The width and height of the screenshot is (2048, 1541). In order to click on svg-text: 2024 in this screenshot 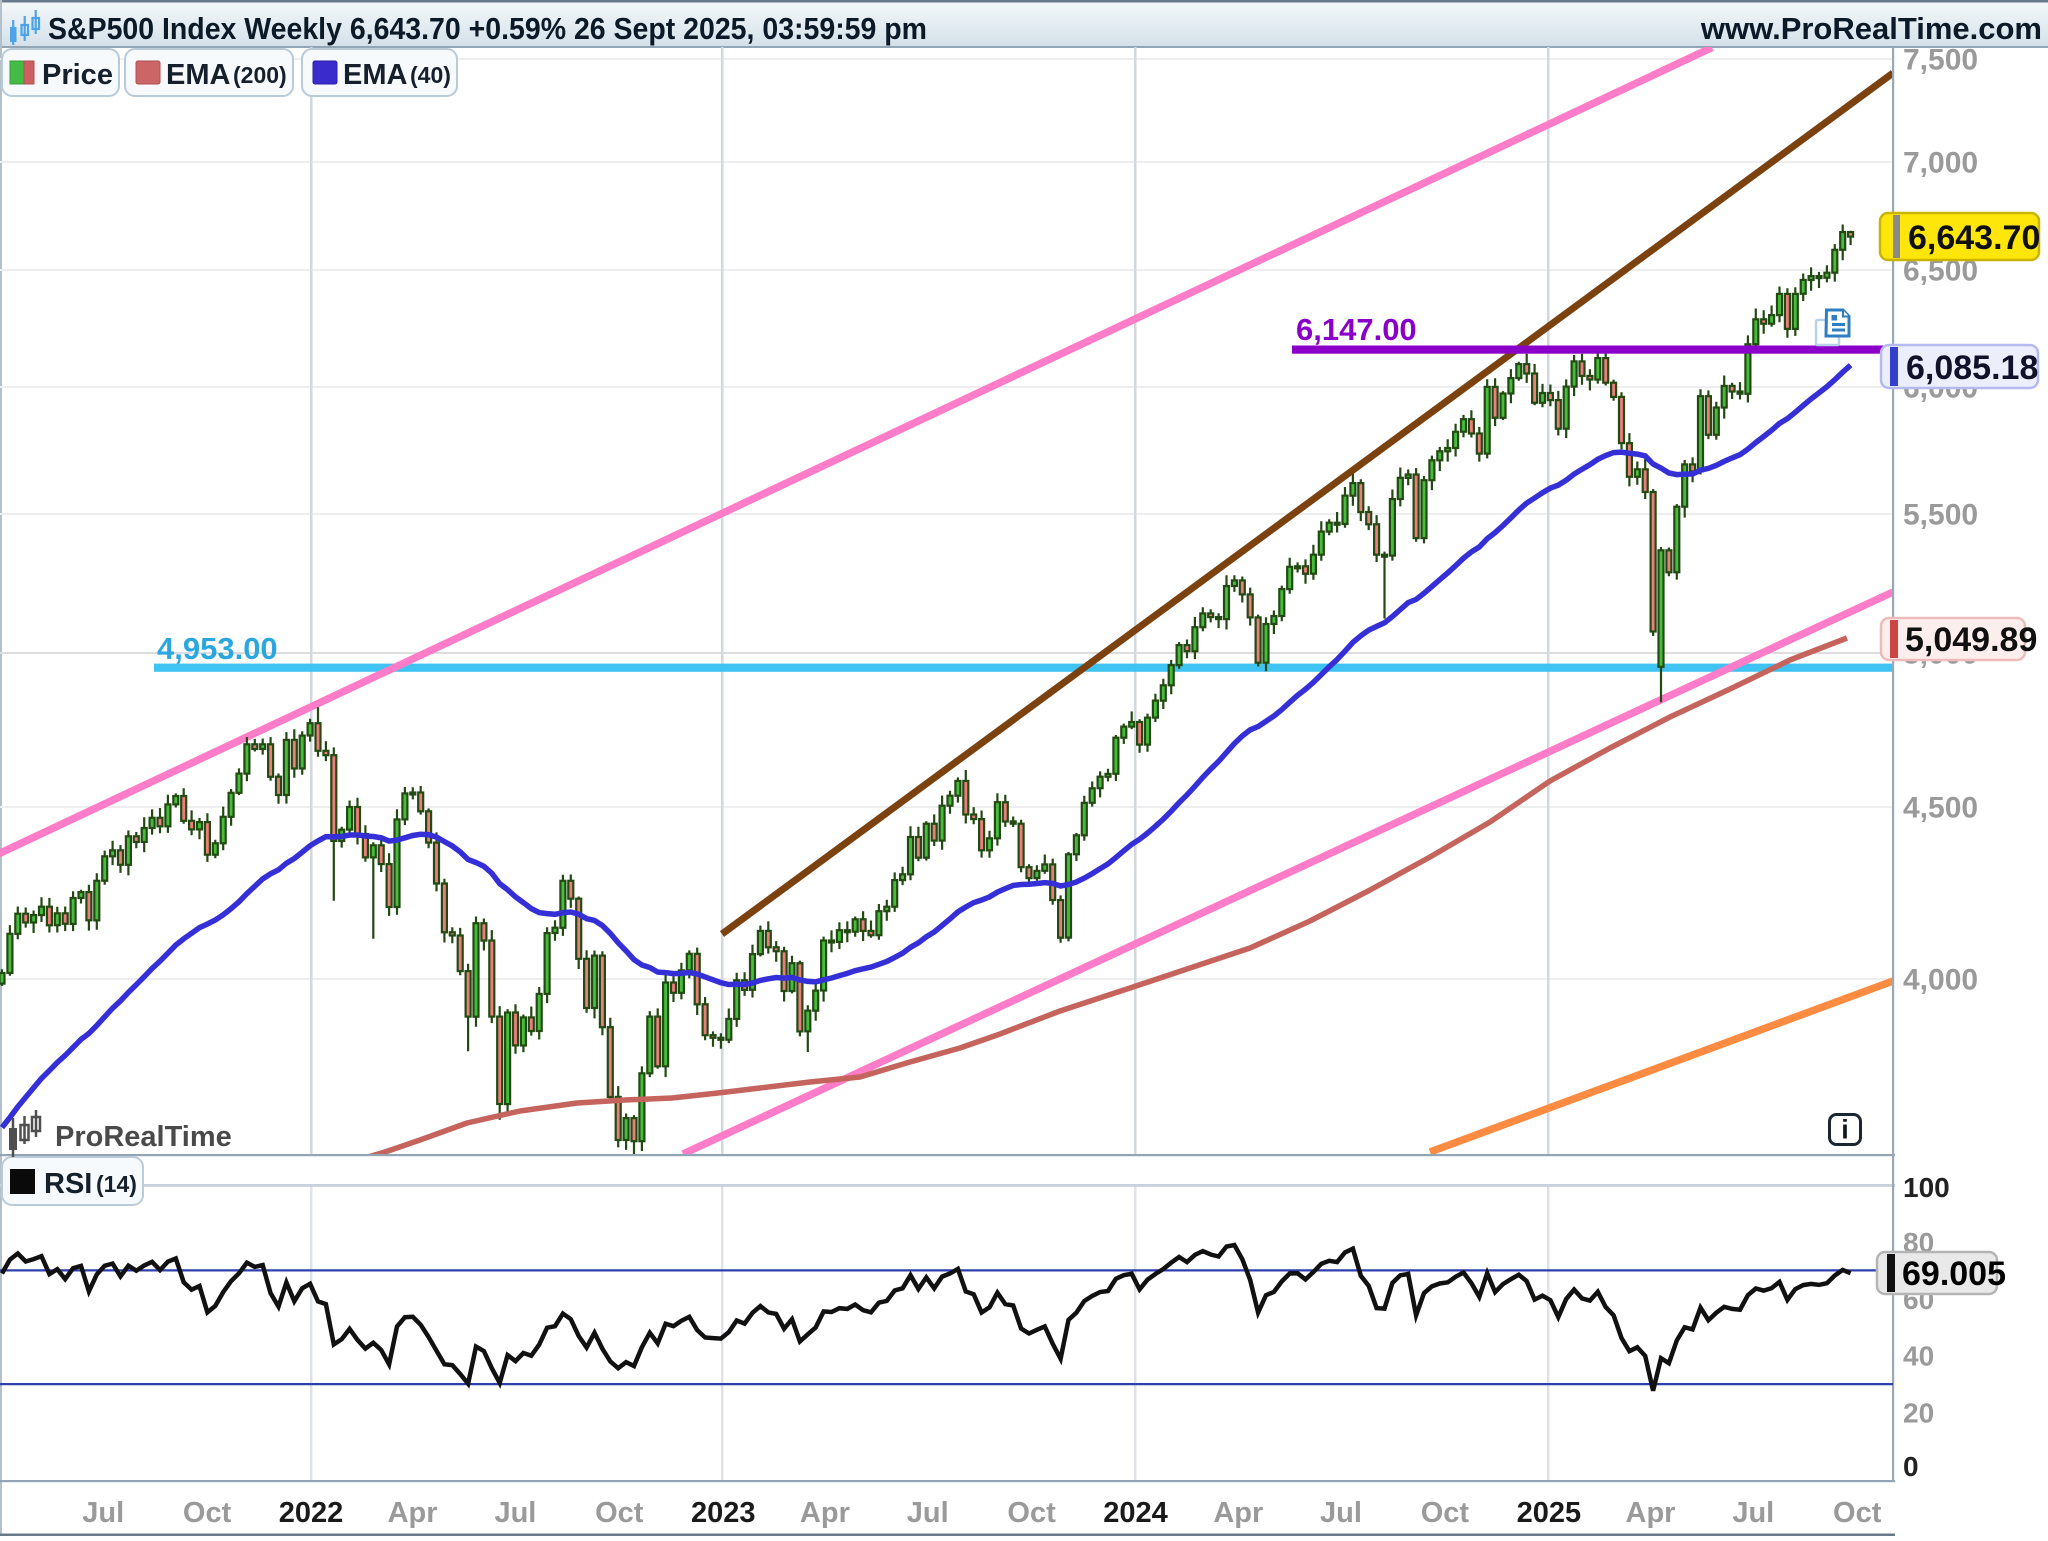, I will do `click(1135, 1513)`.